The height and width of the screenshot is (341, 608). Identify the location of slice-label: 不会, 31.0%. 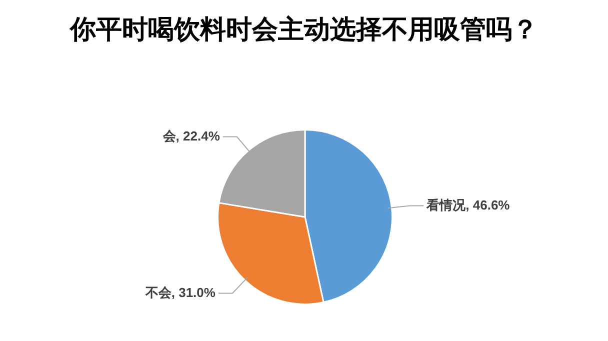
(180, 292).